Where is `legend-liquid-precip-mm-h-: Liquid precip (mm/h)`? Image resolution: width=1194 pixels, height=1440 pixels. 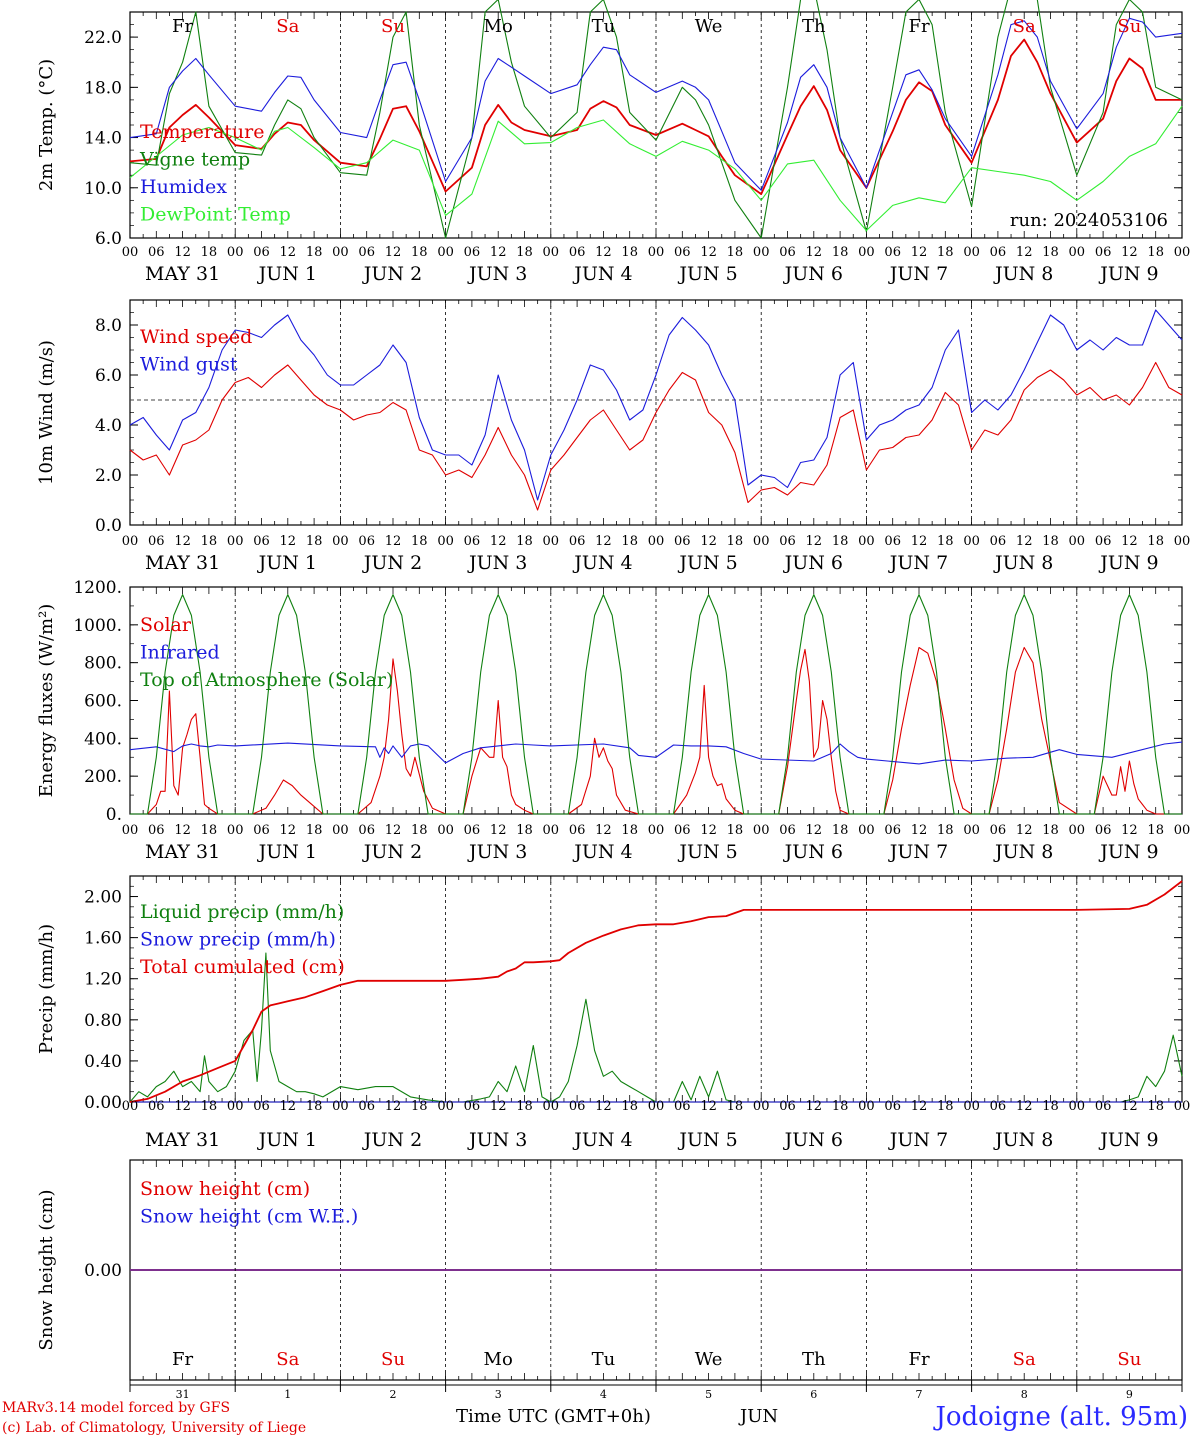 legend-liquid-precip-mm-h-: Liquid precip (mm/h) is located at coordinates (242, 912).